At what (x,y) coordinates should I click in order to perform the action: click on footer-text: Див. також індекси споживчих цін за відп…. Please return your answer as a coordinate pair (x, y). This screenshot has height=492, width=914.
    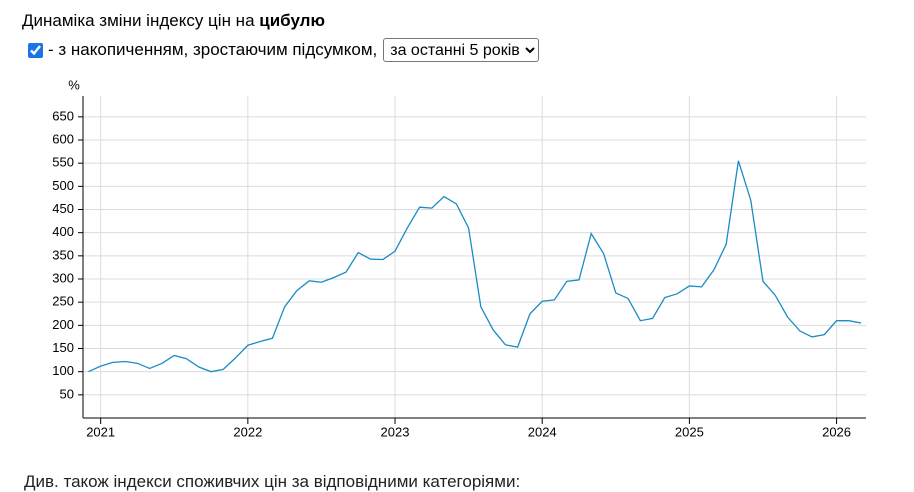
    Looking at the image, I should click on (272, 481).